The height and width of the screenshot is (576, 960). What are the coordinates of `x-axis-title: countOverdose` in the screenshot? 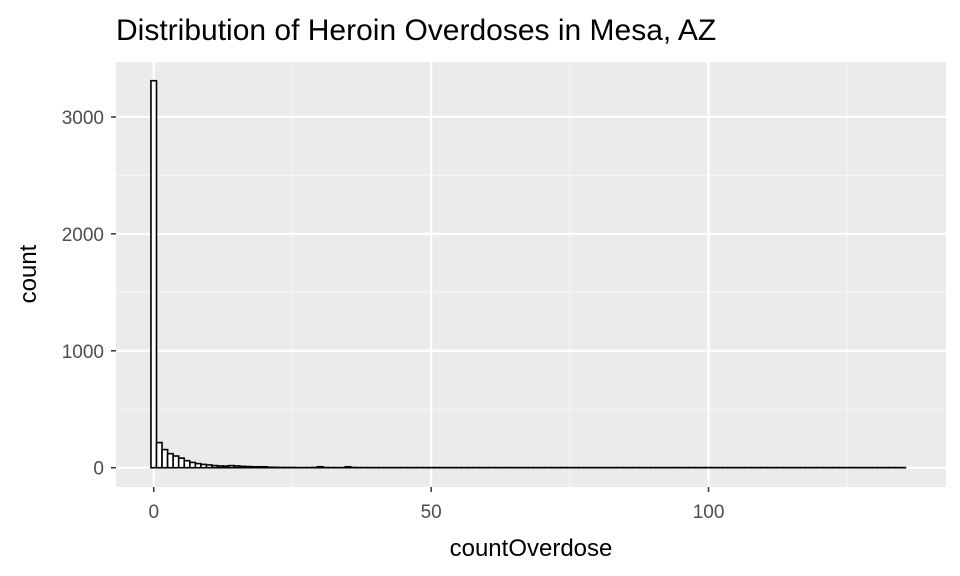 It's located at (531, 548).